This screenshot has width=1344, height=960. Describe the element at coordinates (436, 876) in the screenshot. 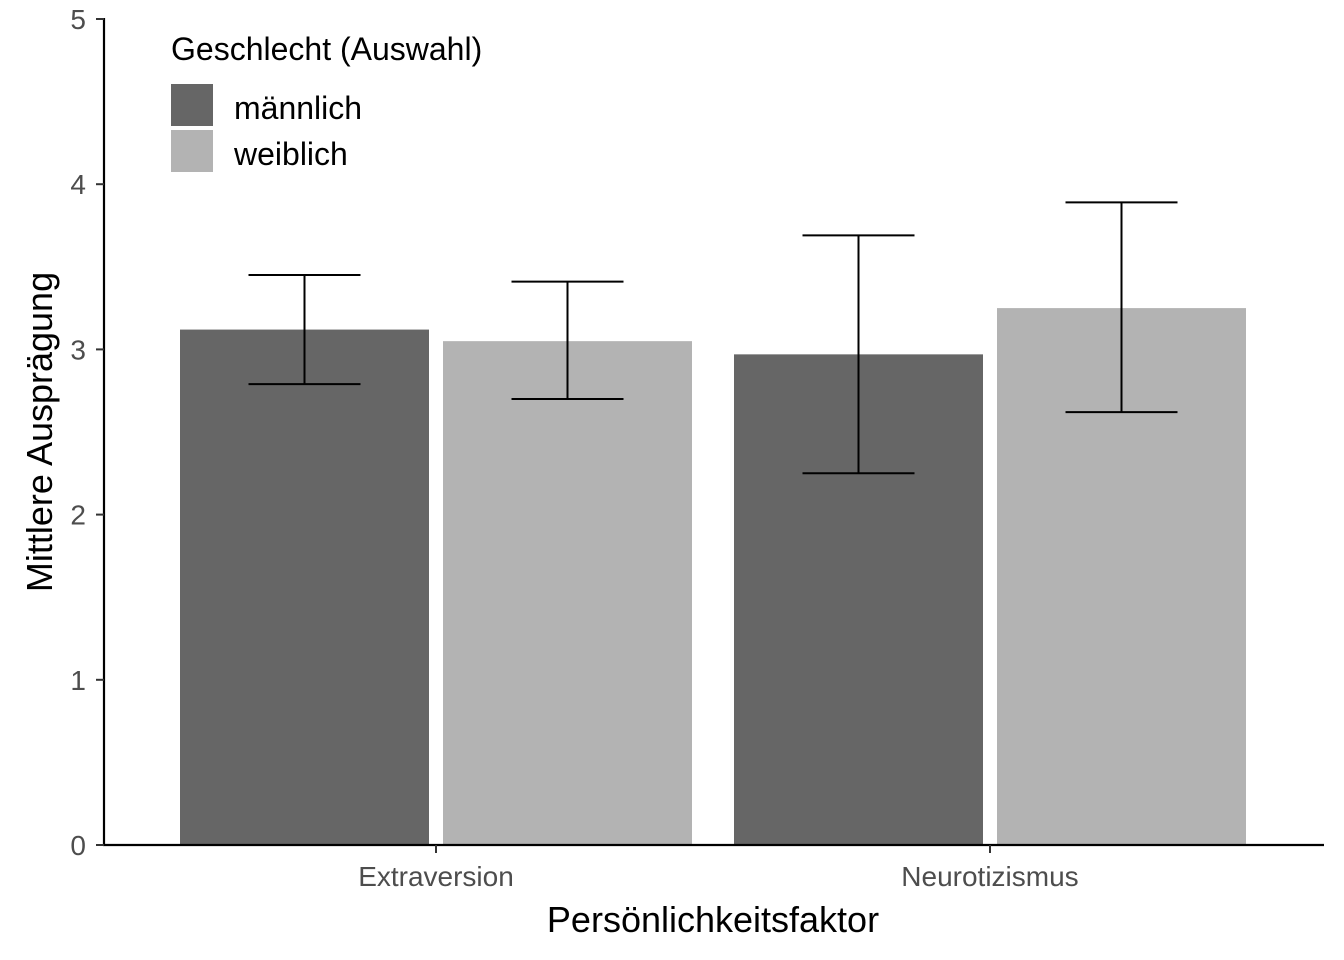

I see `x-tick-label: Extraversion` at that location.